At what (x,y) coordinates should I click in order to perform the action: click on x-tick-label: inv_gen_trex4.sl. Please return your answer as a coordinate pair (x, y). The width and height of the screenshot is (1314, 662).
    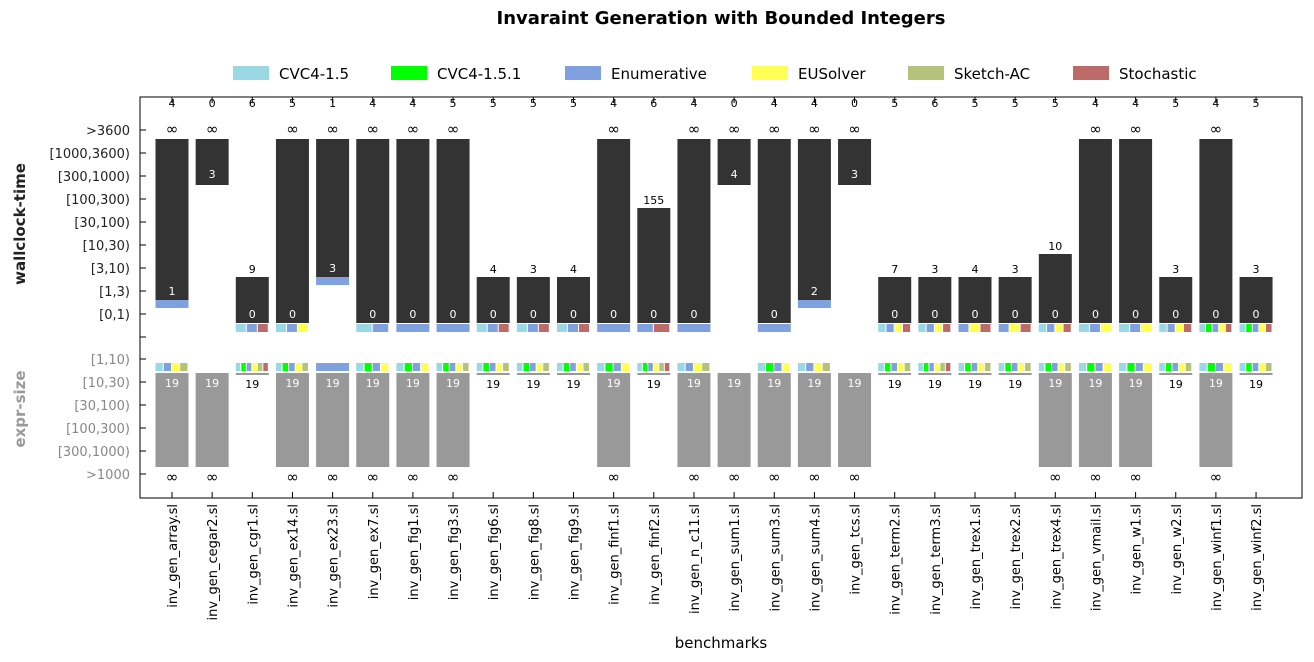
    Looking at the image, I should click on (1056, 556).